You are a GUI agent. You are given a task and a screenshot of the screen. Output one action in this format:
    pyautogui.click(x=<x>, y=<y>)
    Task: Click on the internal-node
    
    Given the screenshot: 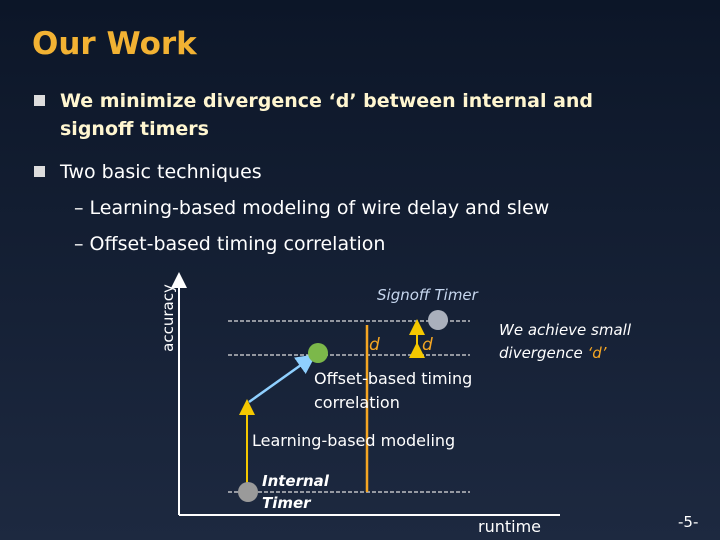 What is the action you would take?
    pyautogui.click(x=248, y=492)
    